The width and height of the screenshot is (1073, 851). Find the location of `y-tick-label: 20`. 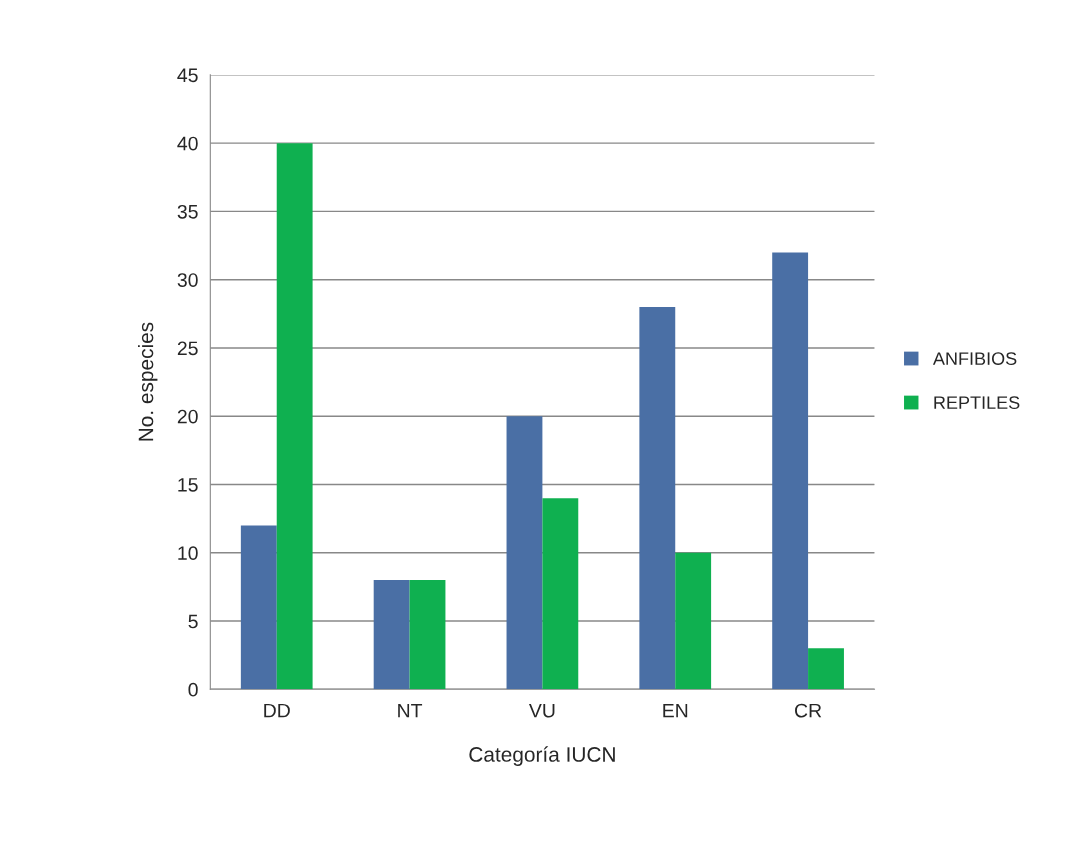

y-tick-label: 20 is located at coordinates (187, 416).